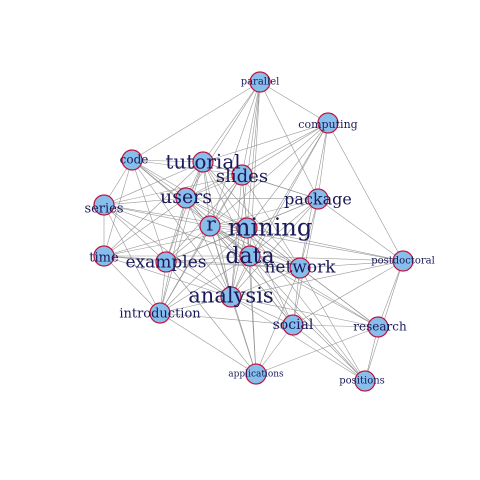 The width and height of the screenshot is (480, 480). What do you see at coordinates (325, 244) in the screenshot?
I see `edge-mining-postdoctoral` at bounding box center [325, 244].